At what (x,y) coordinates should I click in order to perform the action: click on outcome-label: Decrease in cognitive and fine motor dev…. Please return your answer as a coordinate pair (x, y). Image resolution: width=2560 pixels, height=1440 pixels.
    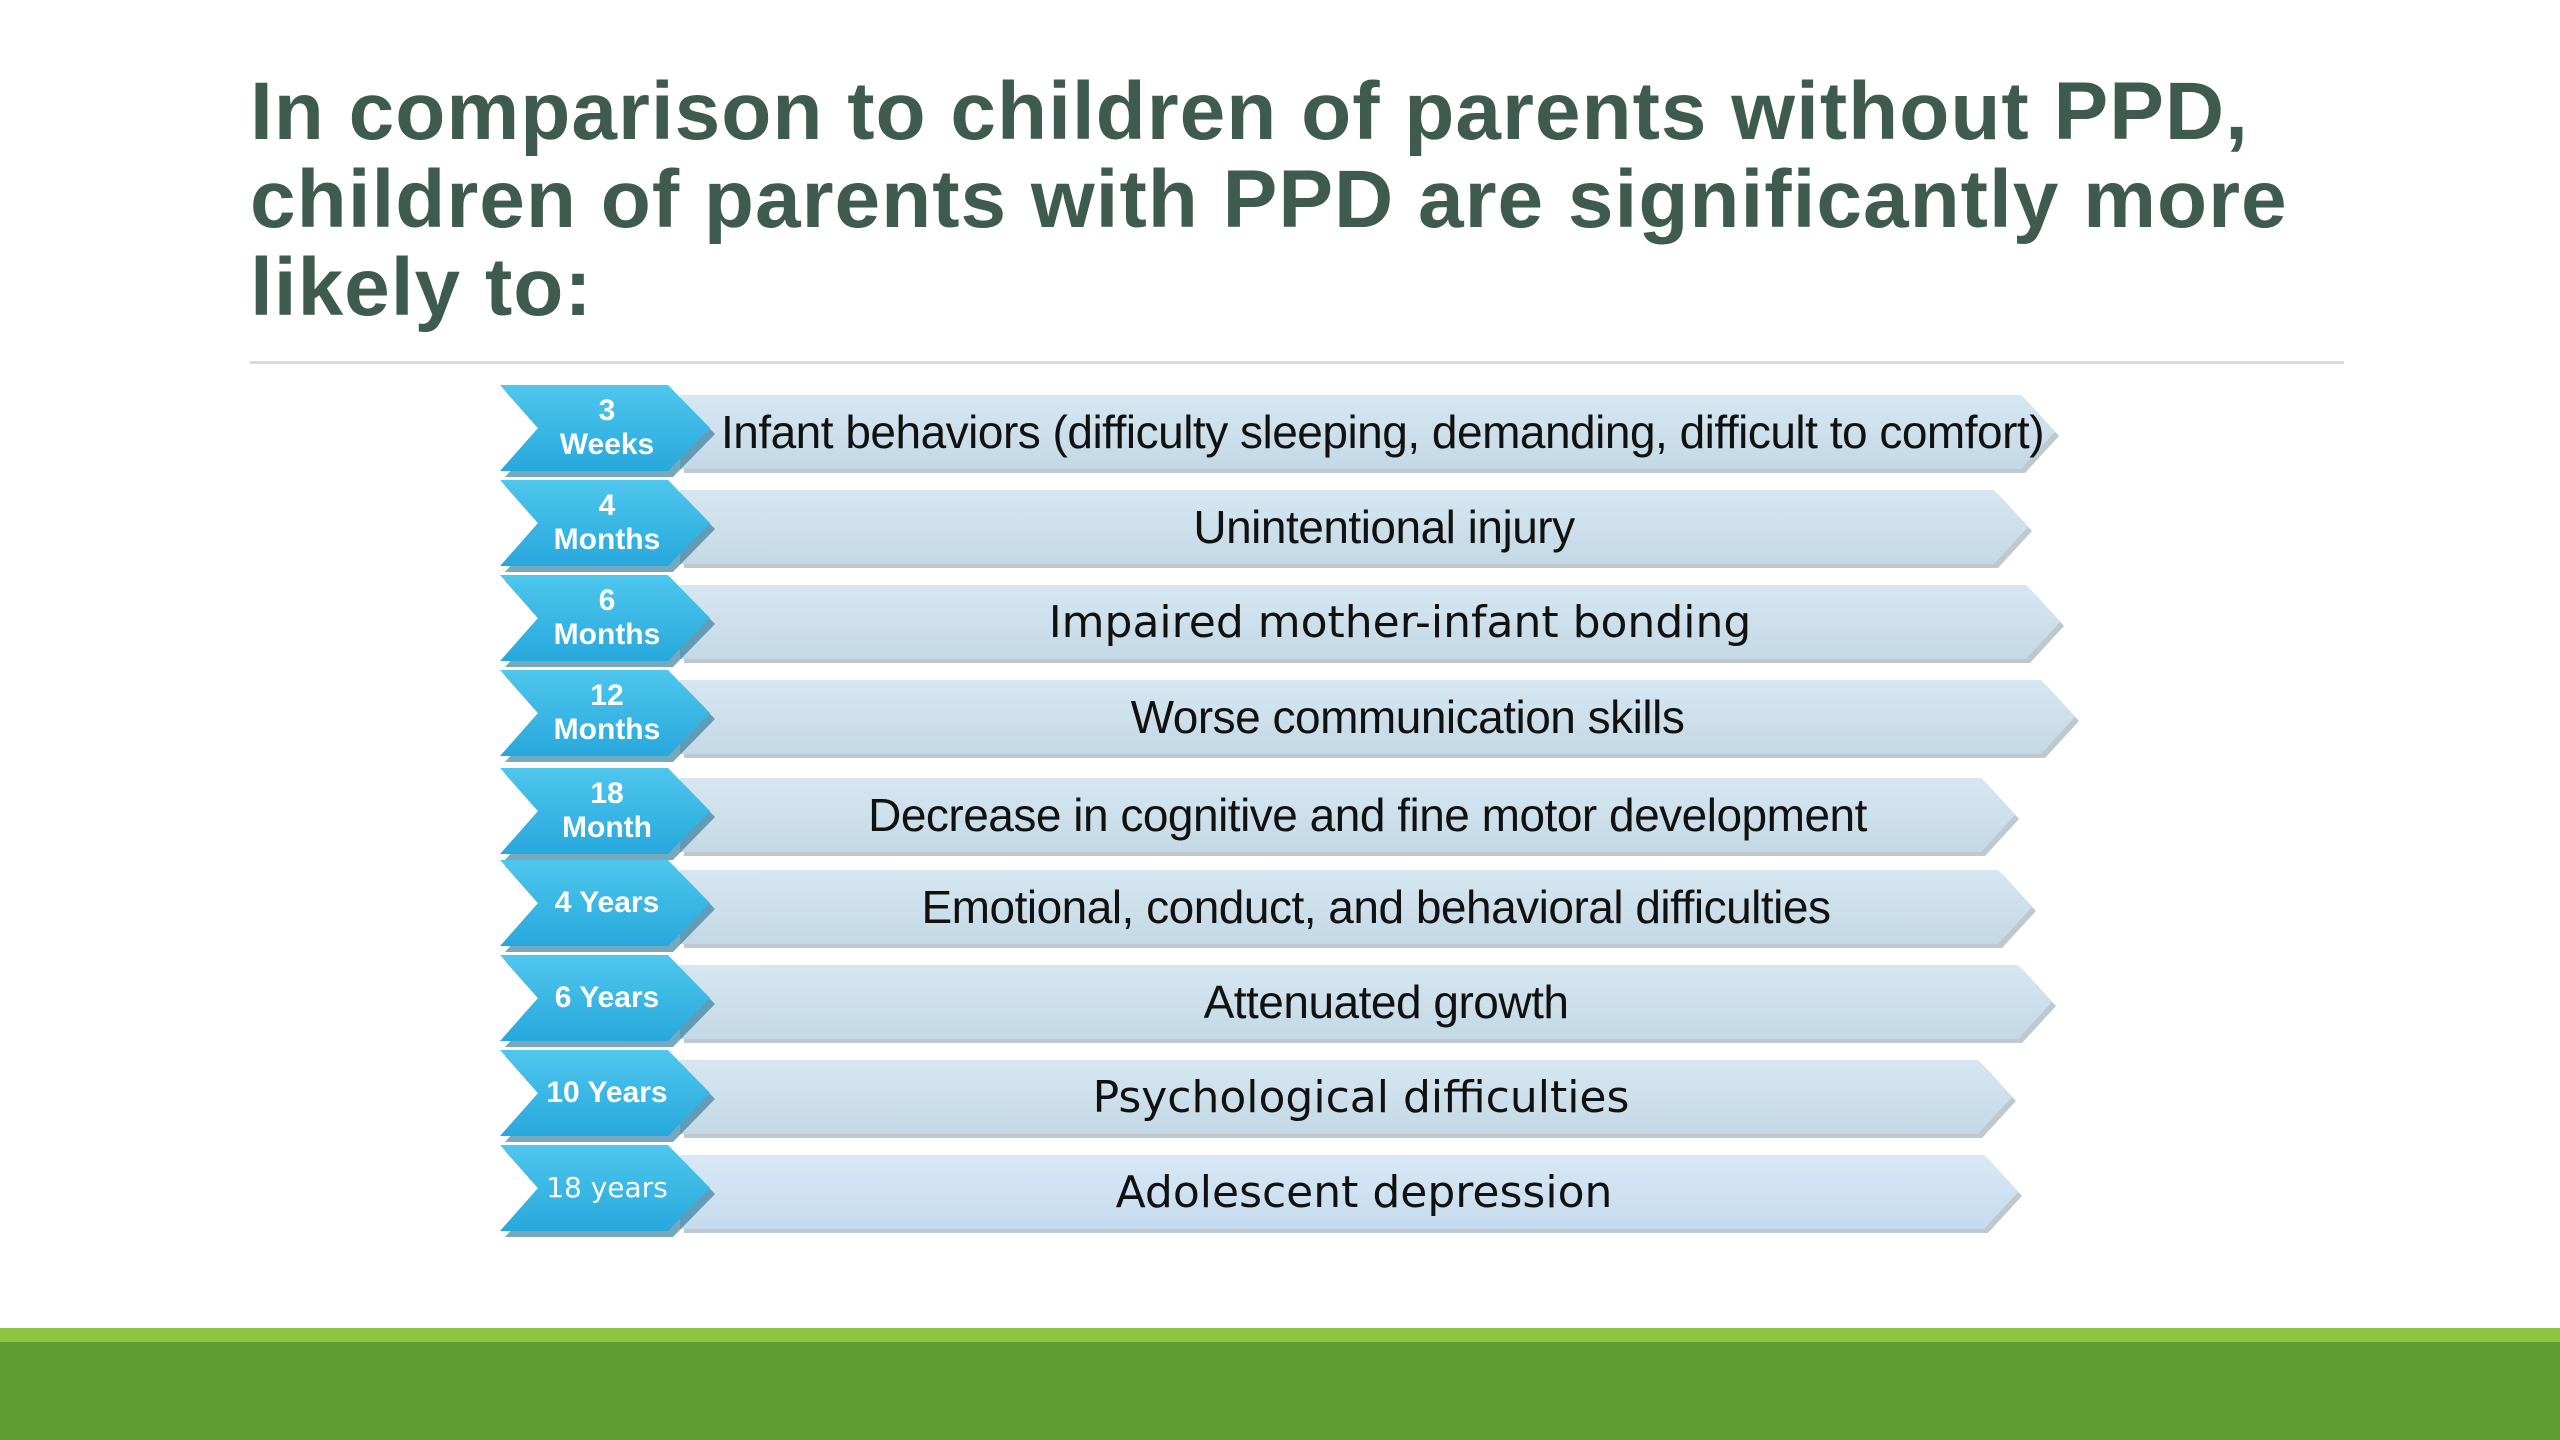
    Looking at the image, I should click on (1367, 815).